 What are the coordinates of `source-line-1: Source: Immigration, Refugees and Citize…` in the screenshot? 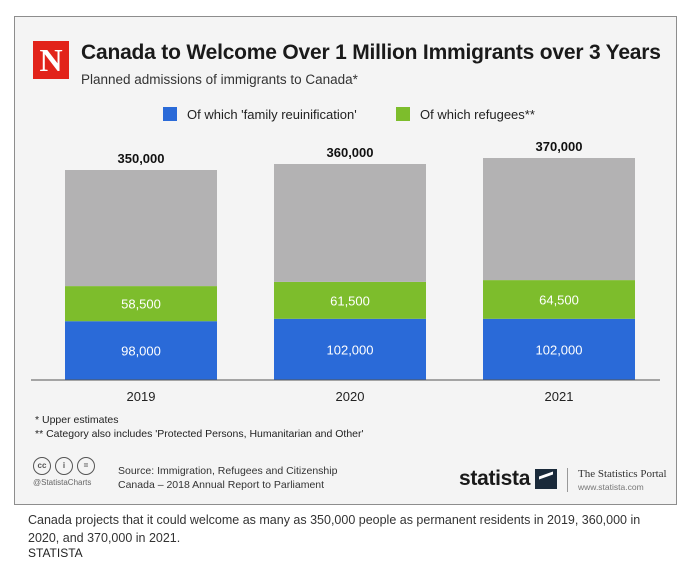 It's located at (228, 471).